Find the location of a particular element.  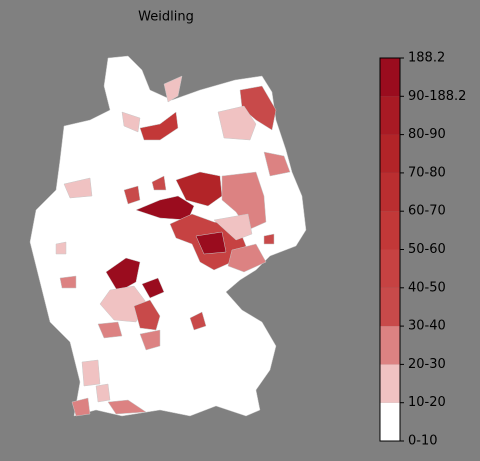

colorbar-tick-label: 50-60 is located at coordinates (427, 249).